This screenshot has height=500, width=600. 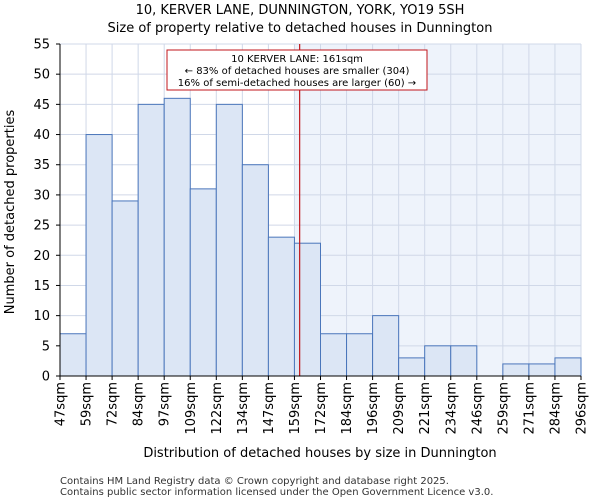 I want to click on x-tick-label: 296sqm, so click(x=582, y=408).